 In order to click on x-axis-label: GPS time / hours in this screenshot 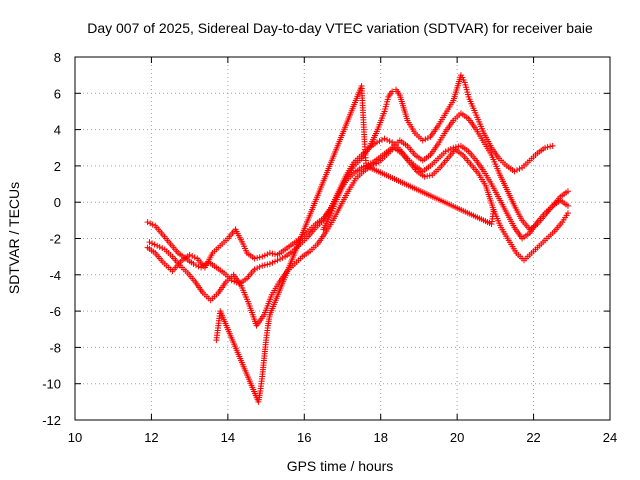, I will do `click(340, 466)`.